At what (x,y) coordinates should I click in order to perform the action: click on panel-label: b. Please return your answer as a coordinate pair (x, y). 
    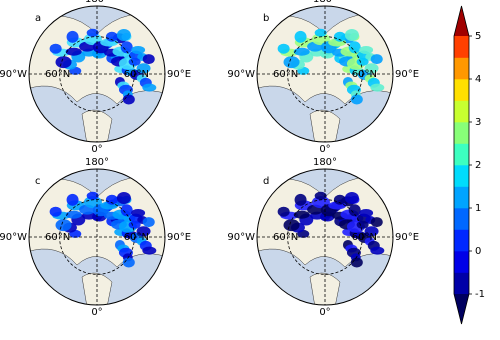
    Looking at the image, I should click on (266, 18).